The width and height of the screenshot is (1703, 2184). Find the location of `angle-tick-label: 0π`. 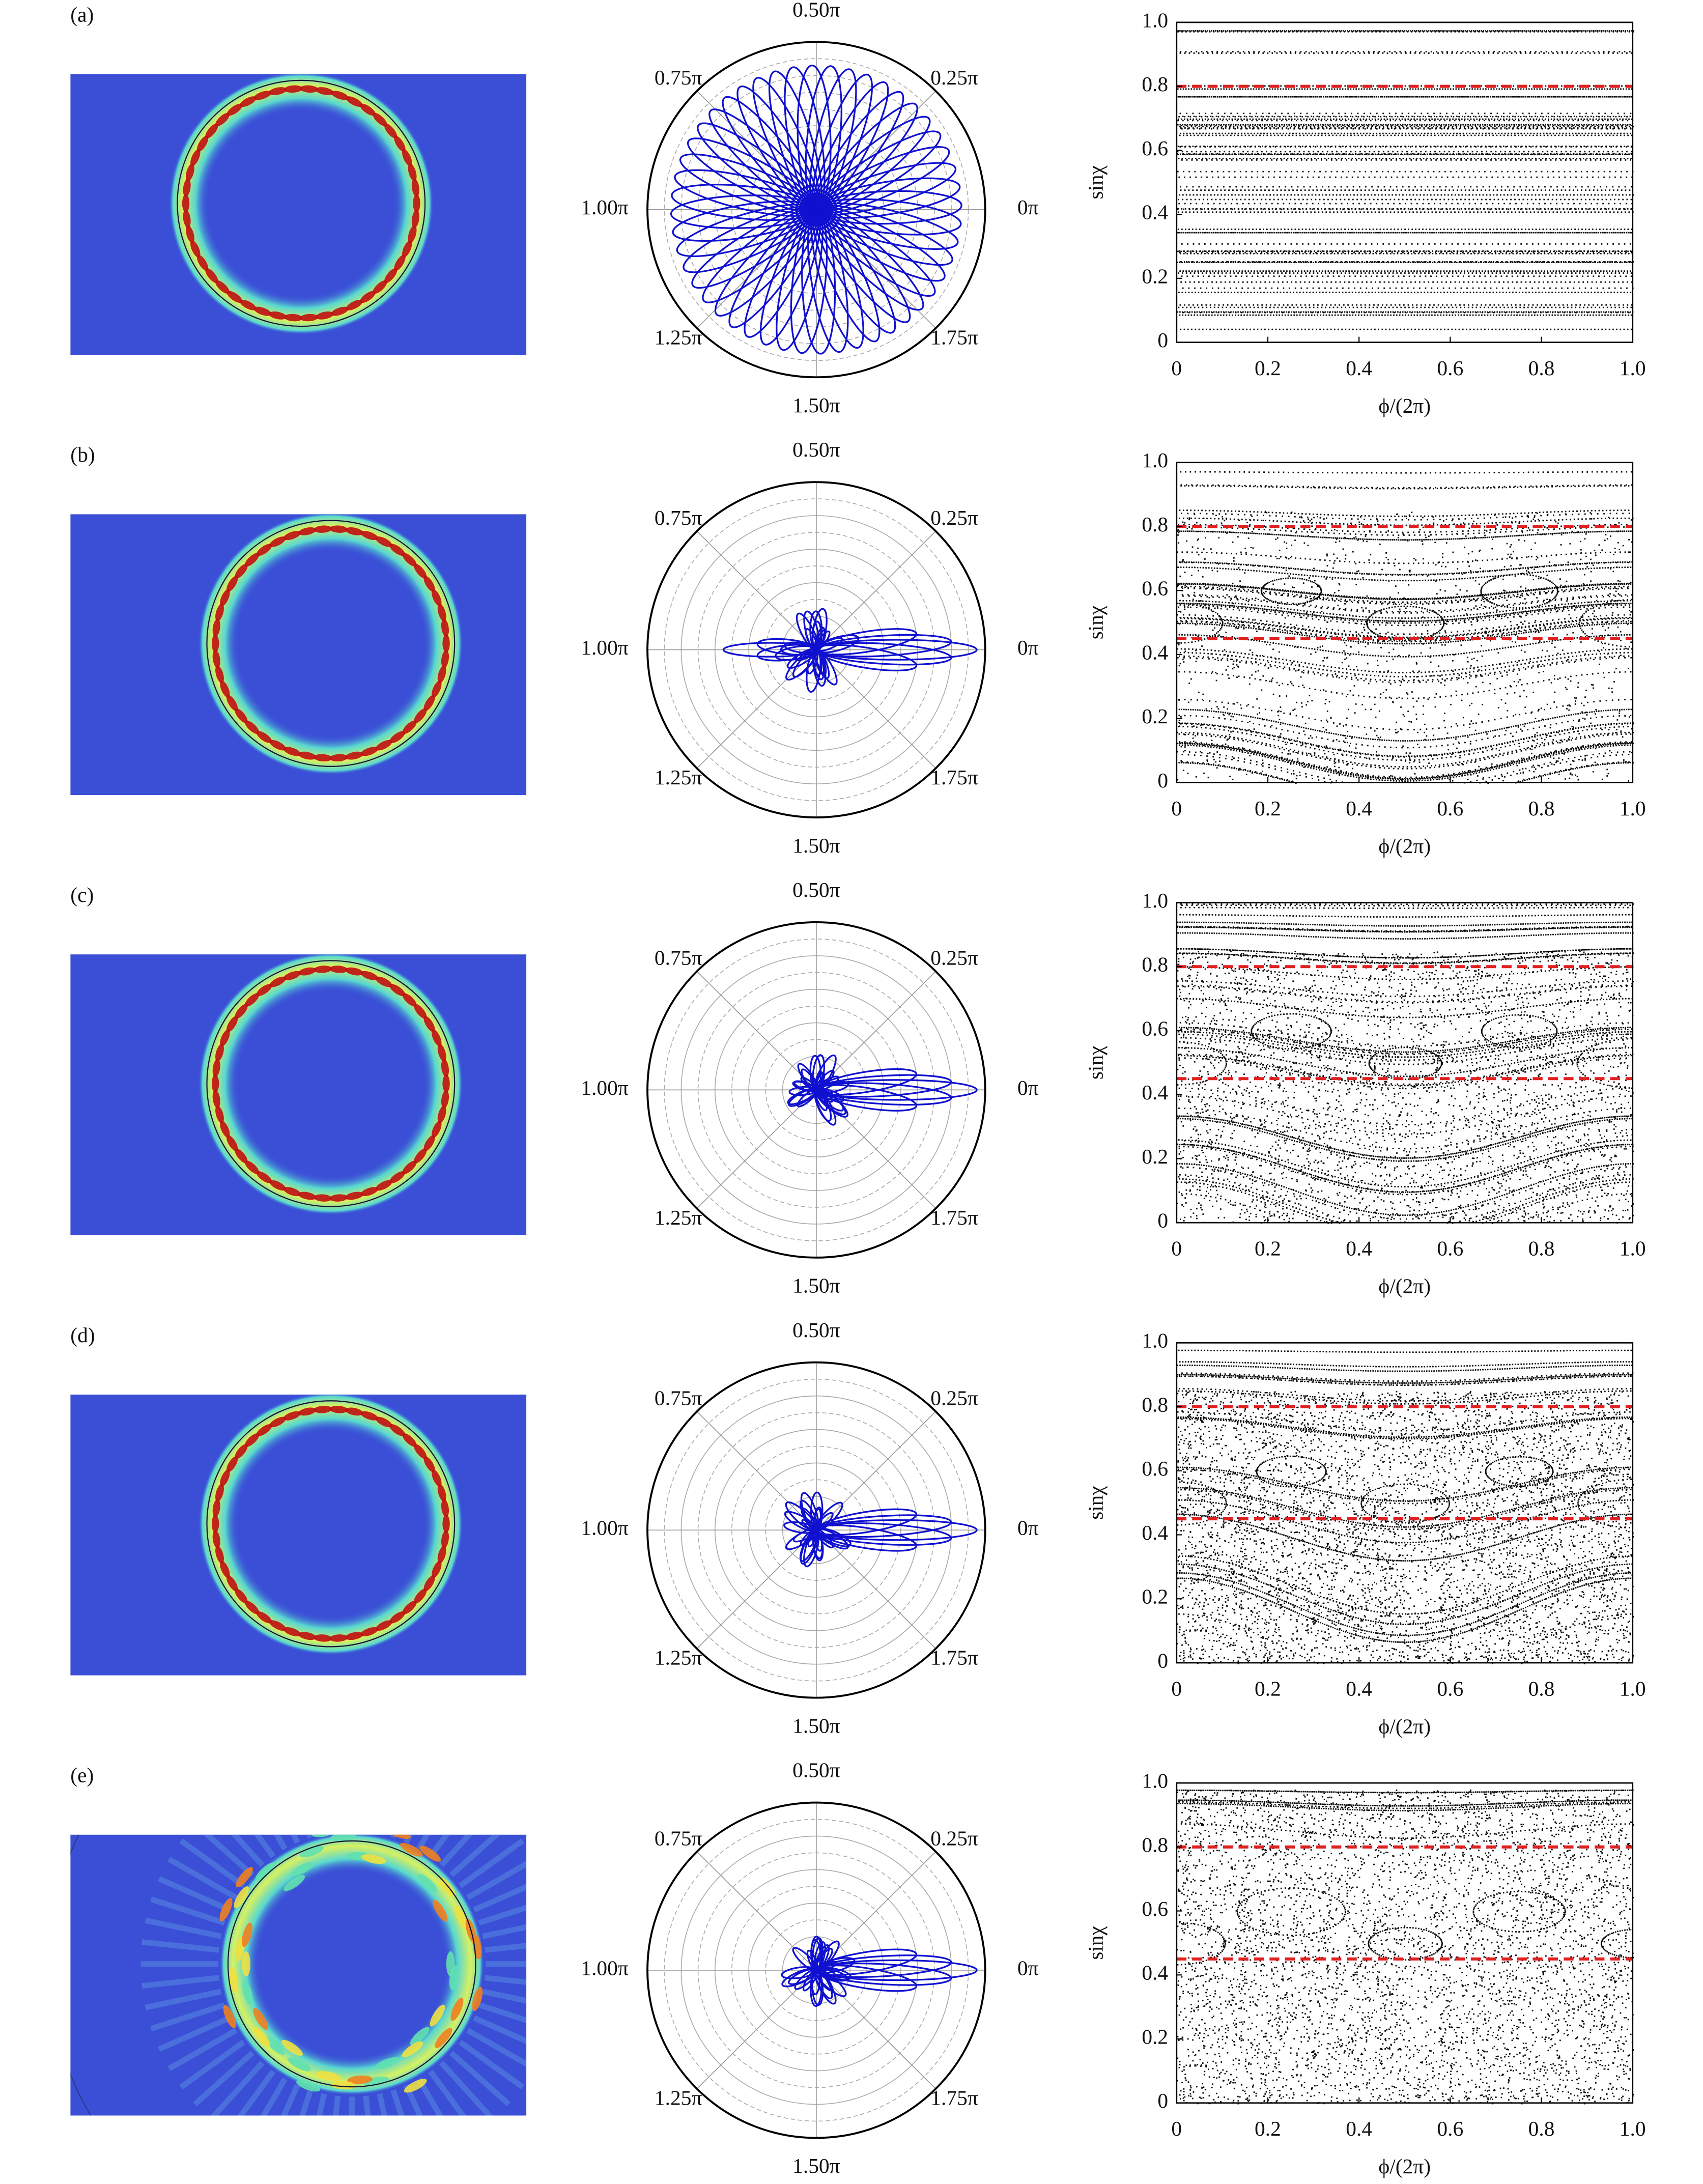

angle-tick-label: 0π is located at coordinates (1028, 647).